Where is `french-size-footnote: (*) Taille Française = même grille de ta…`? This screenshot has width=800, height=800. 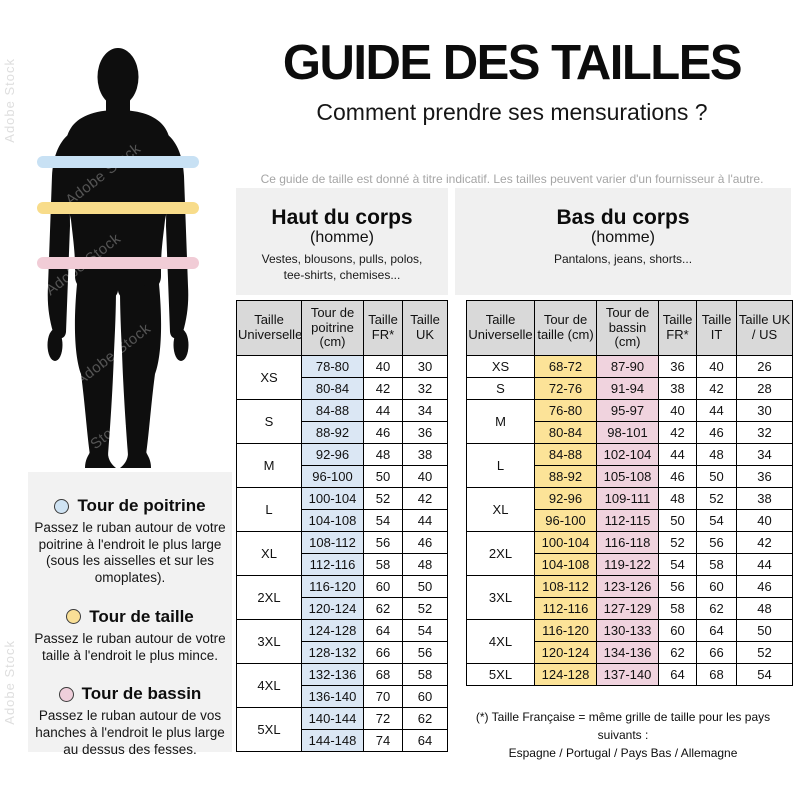
french-size-footnote: (*) Taille Française = même grille de ta… is located at coordinates (623, 735).